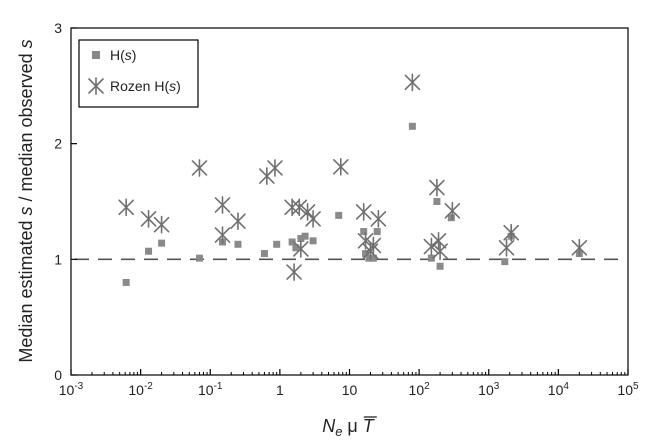  What do you see at coordinates (58, 259) in the screenshot?
I see `y-tick-label: 1` at bounding box center [58, 259].